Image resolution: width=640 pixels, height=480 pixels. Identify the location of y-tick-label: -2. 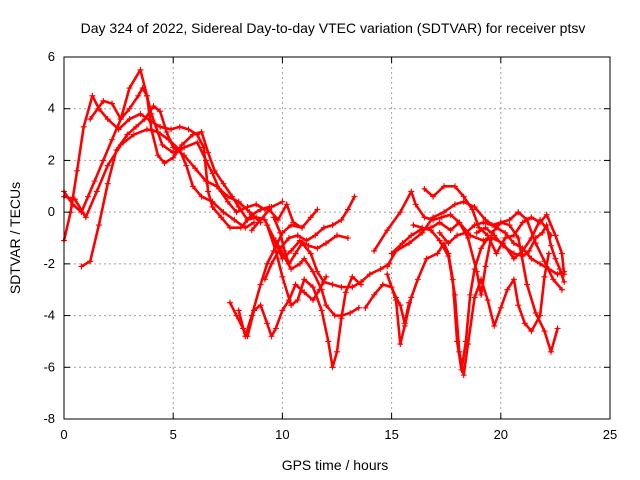
(49, 263).